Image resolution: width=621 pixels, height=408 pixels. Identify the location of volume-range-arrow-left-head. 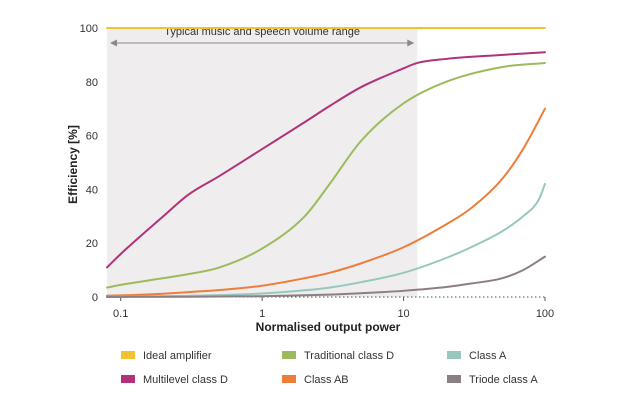
(113, 43).